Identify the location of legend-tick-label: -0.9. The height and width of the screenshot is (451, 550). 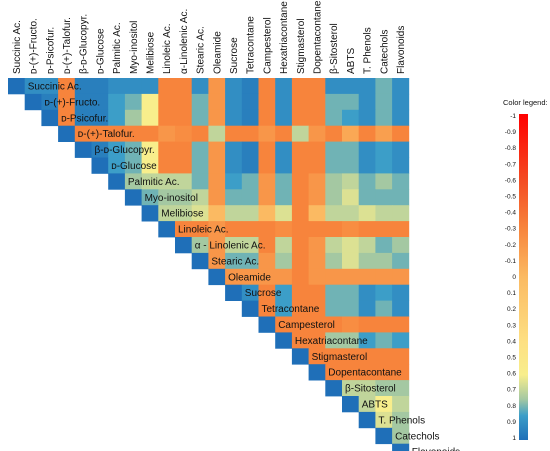
(511, 132).